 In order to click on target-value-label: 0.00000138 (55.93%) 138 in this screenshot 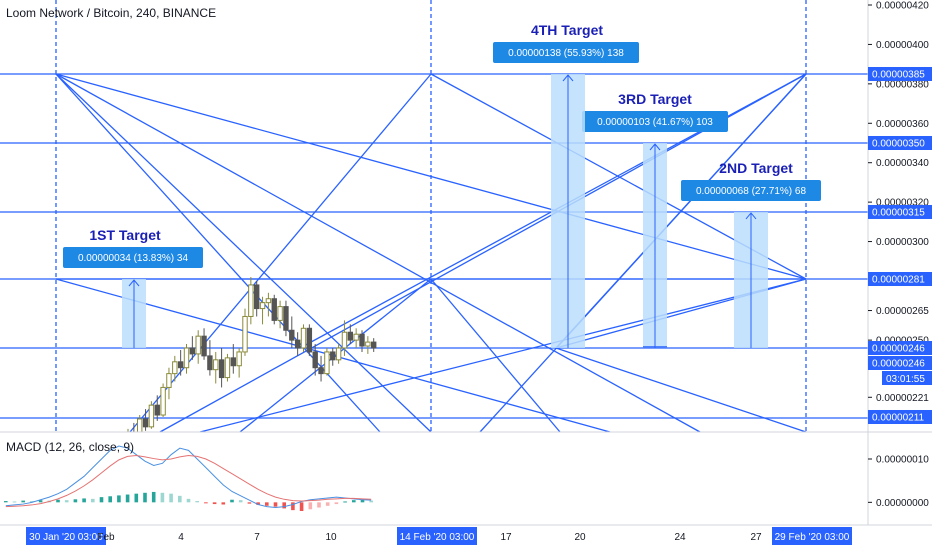, I will do `click(566, 53)`.